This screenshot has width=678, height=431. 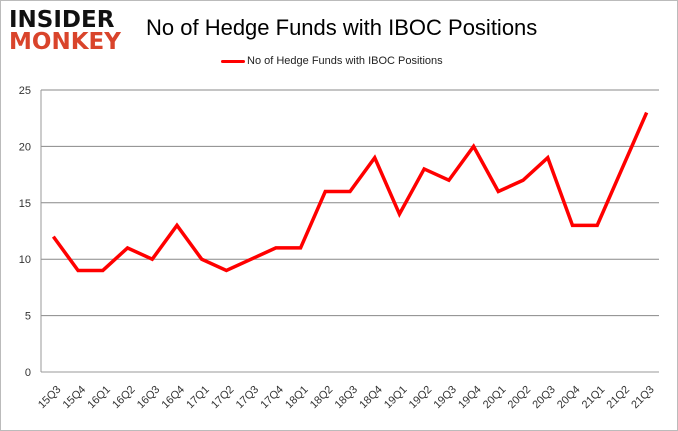 What do you see at coordinates (322, 398) in the screenshot?
I see `x-tick-label: 18Q2` at bounding box center [322, 398].